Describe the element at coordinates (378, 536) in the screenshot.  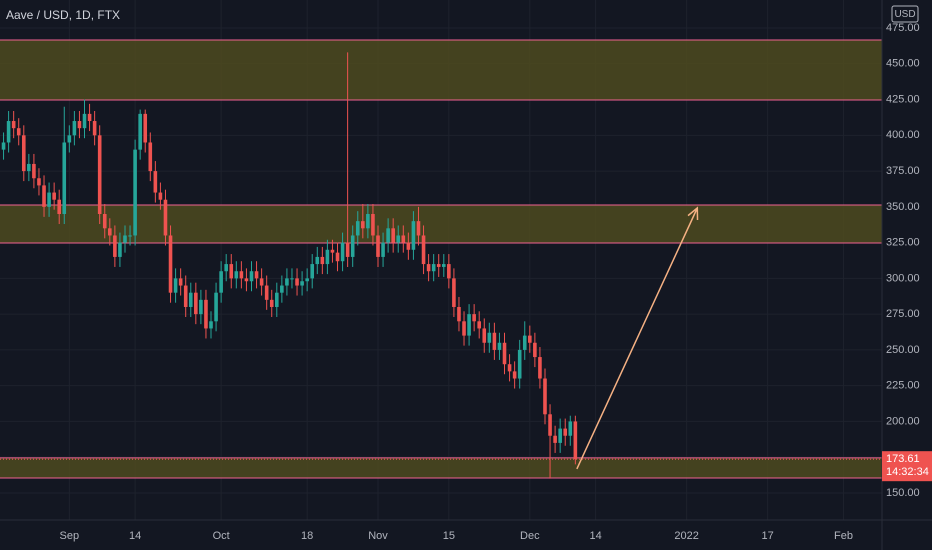
I see `x-tick-label: Nov` at that location.